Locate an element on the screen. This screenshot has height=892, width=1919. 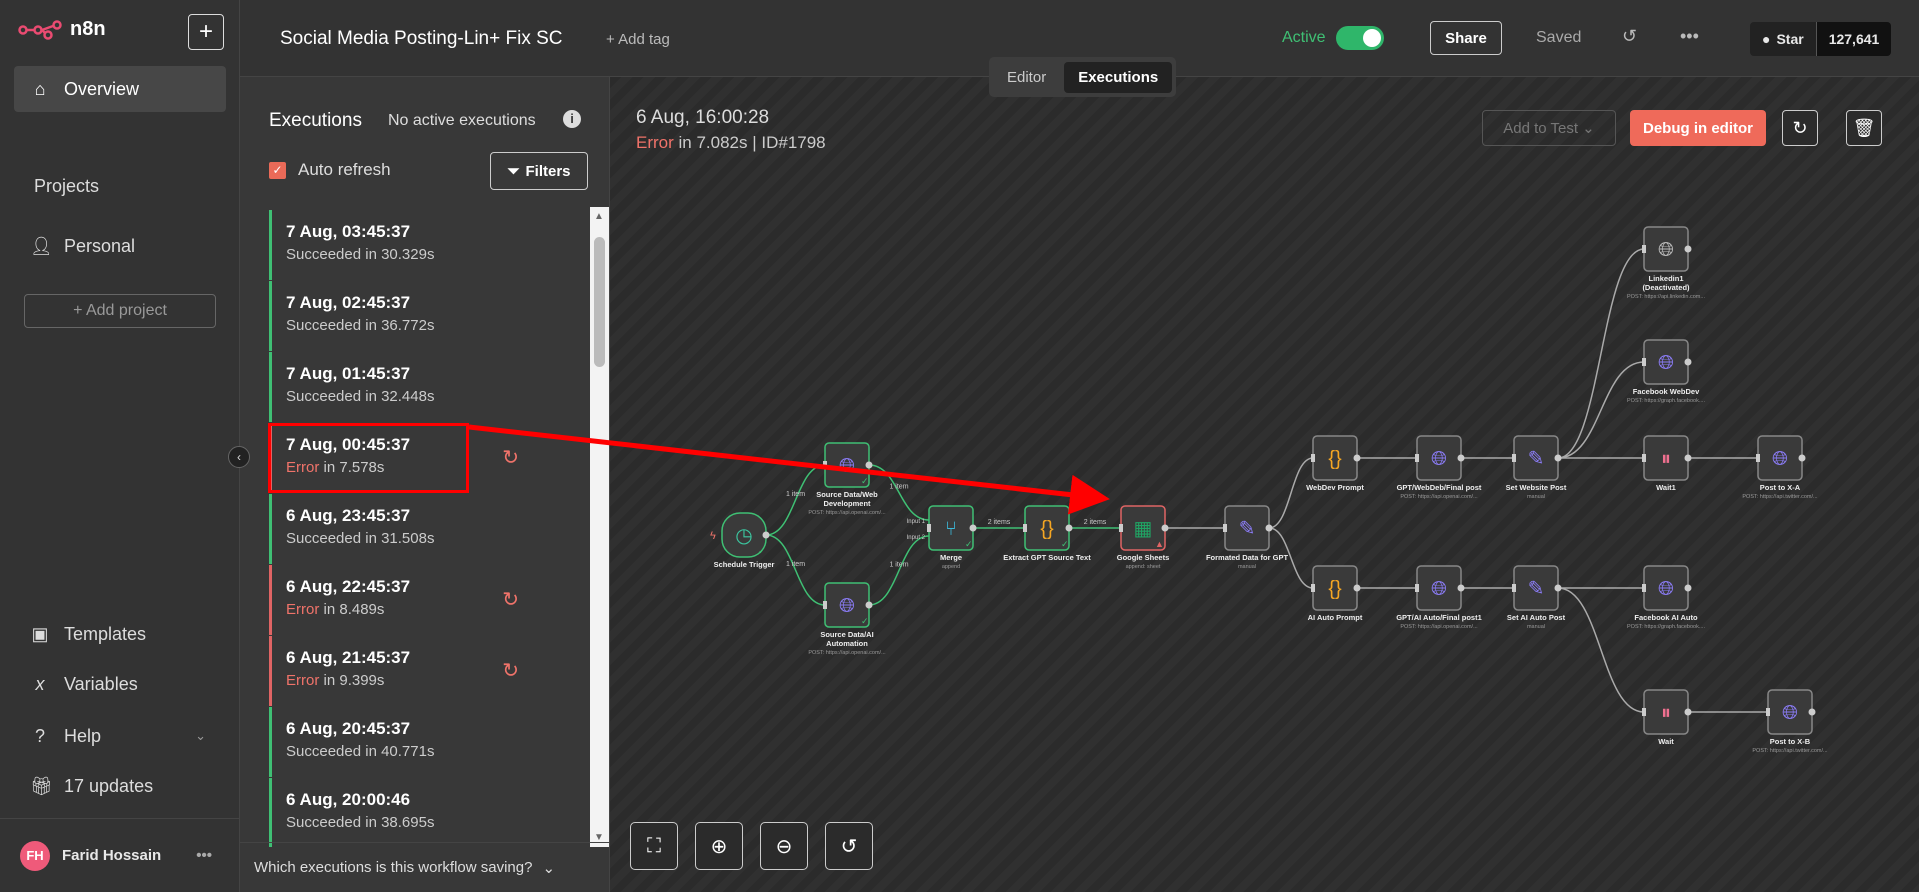
sidebar-item-help: ? Help ⌄ is located at coordinates (120, 736).